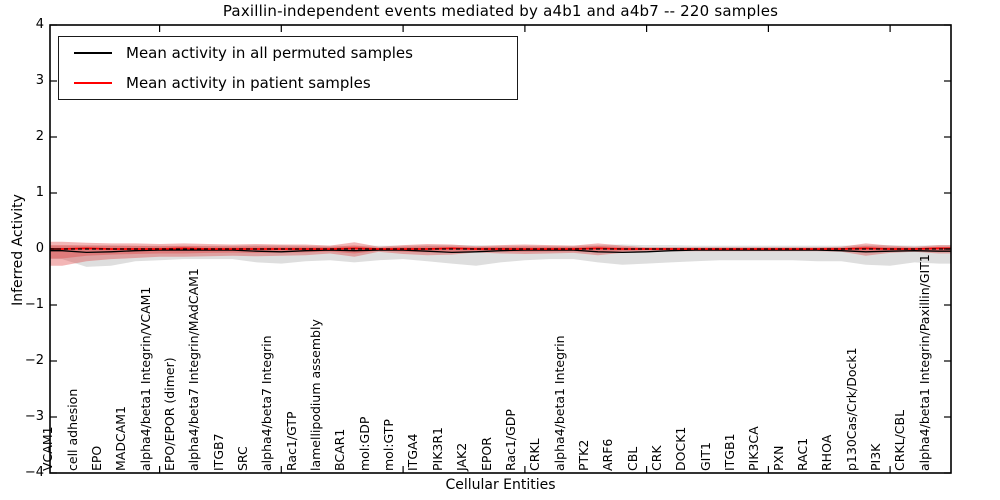  I want to click on permuted-line-swatch, so click(93, 53).